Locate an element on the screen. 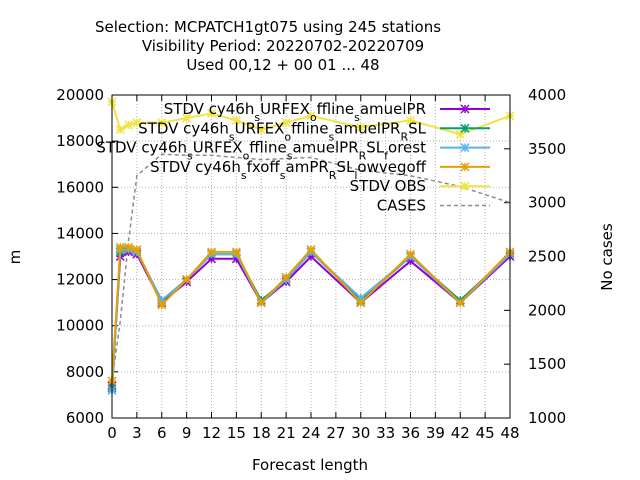 Image resolution: width=640 pixels, height=480 pixels. y-tick-label: 16000 is located at coordinates (80, 187).